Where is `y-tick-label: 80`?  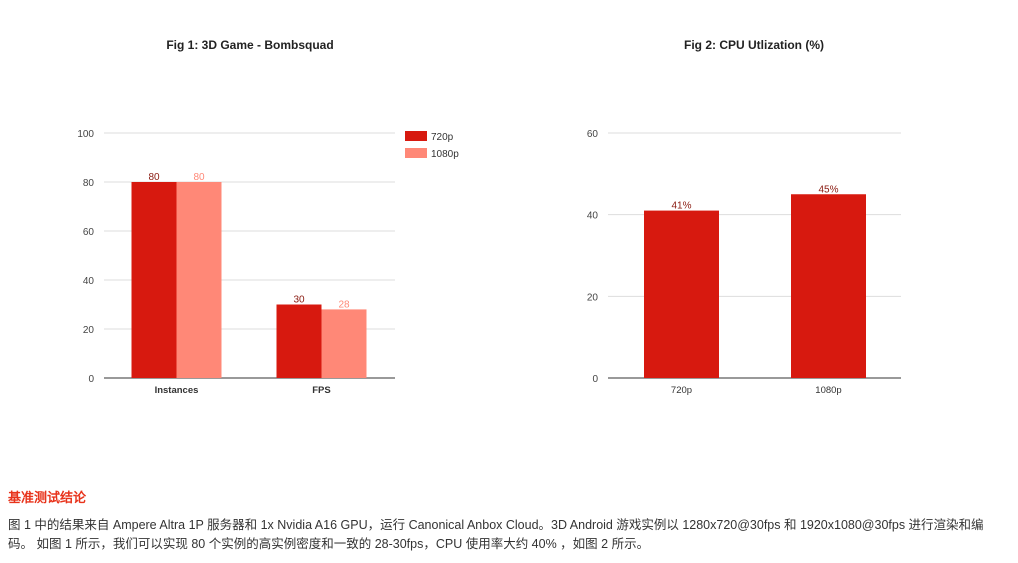
y-tick-label: 80 is located at coordinates (89, 183).